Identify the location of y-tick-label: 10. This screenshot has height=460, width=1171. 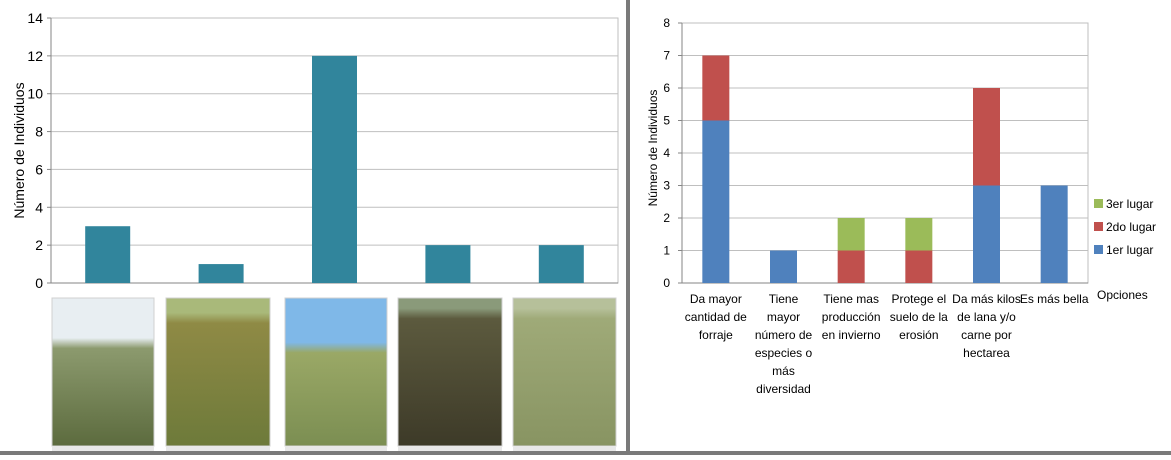
(35, 94).